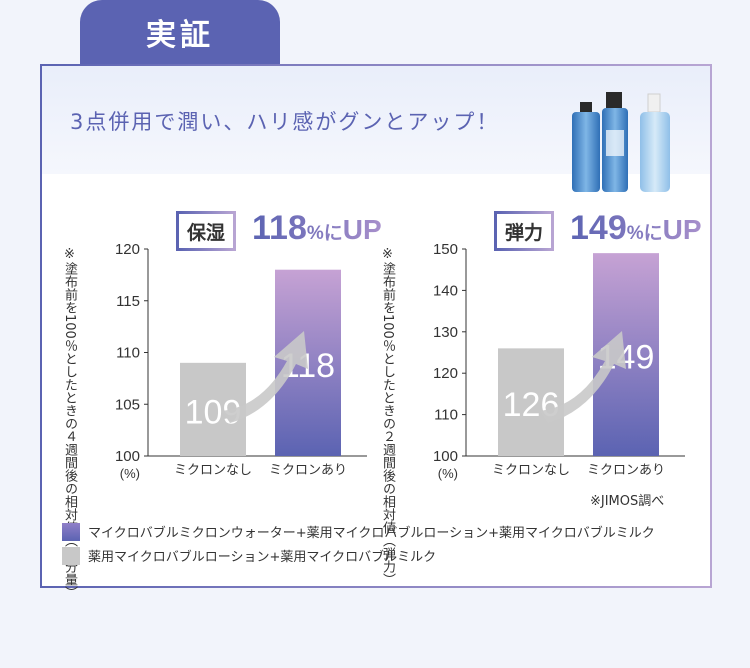 This screenshot has width=750, height=668. Describe the element at coordinates (71, 531) in the screenshot. I see `legend-swatch-purple` at that location.